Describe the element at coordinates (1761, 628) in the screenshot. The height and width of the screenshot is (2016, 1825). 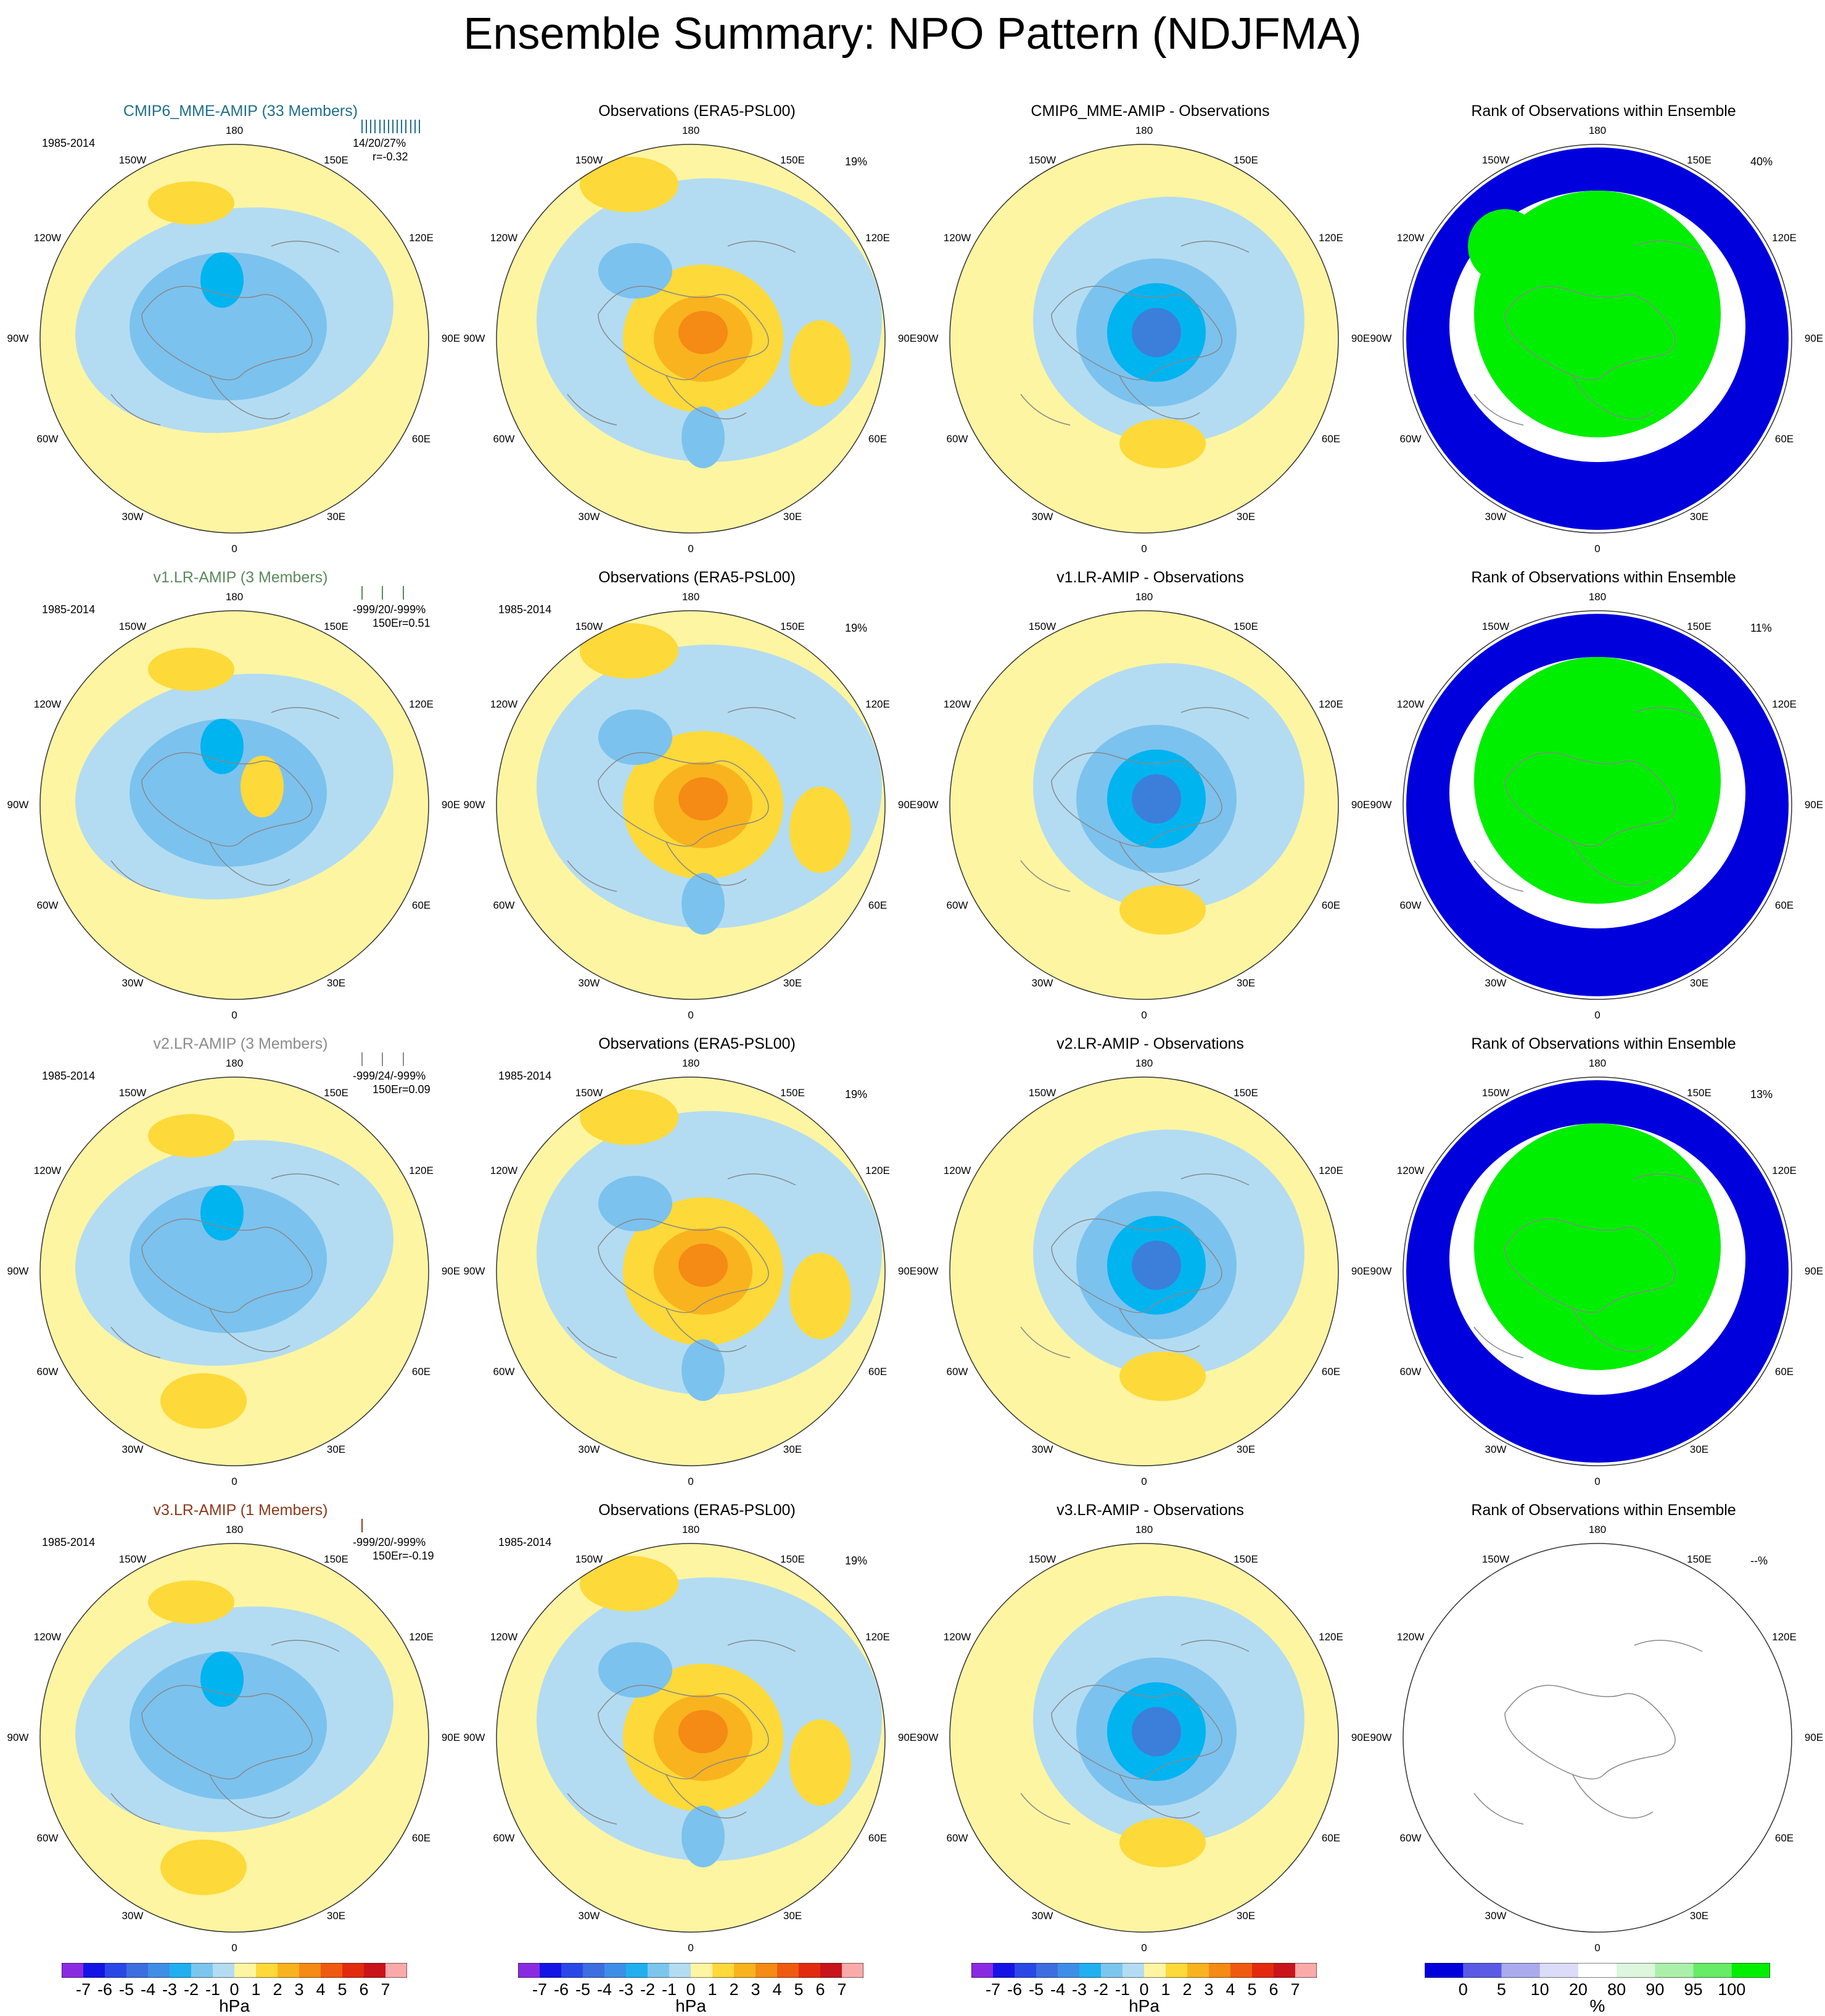
I see `explained-variance-label: 11%` at that location.